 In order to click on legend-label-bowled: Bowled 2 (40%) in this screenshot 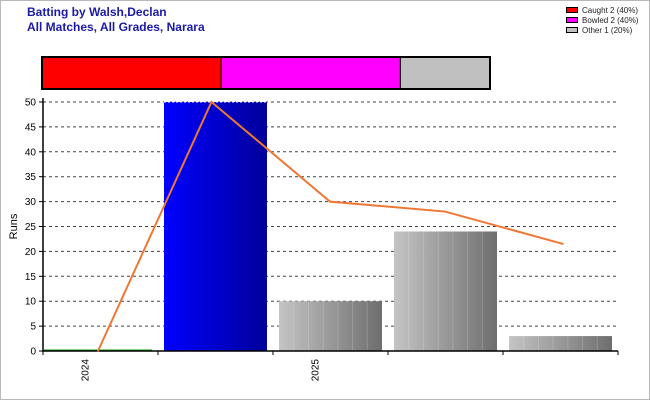, I will do `click(610, 20)`.